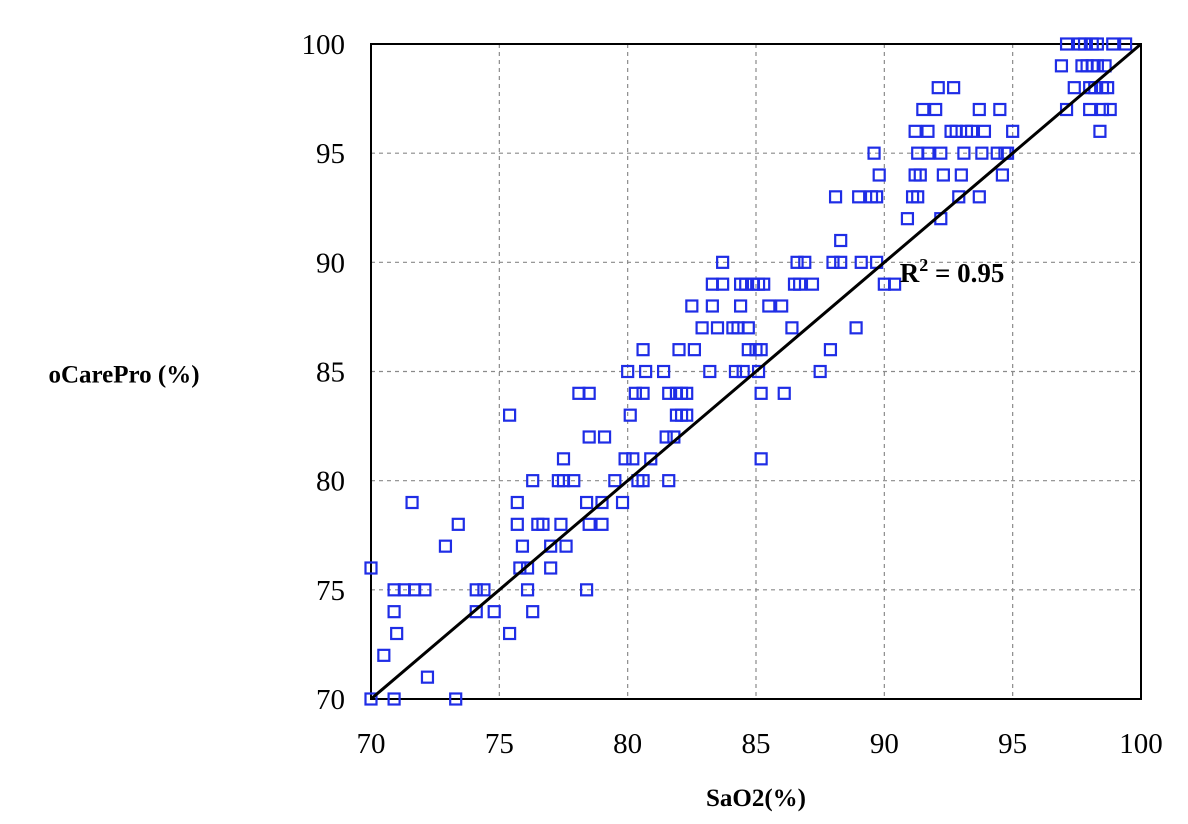 Image resolution: width=1188 pixels, height=824 pixels. I want to click on annotation-superscript: 2, so click(923, 265).